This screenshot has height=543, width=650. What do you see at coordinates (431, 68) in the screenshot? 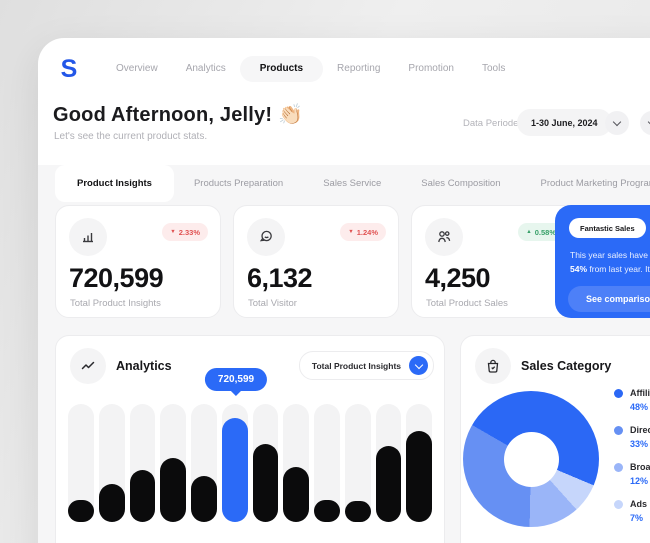
I see `nav-item-promotion: Promotion` at bounding box center [431, 68].